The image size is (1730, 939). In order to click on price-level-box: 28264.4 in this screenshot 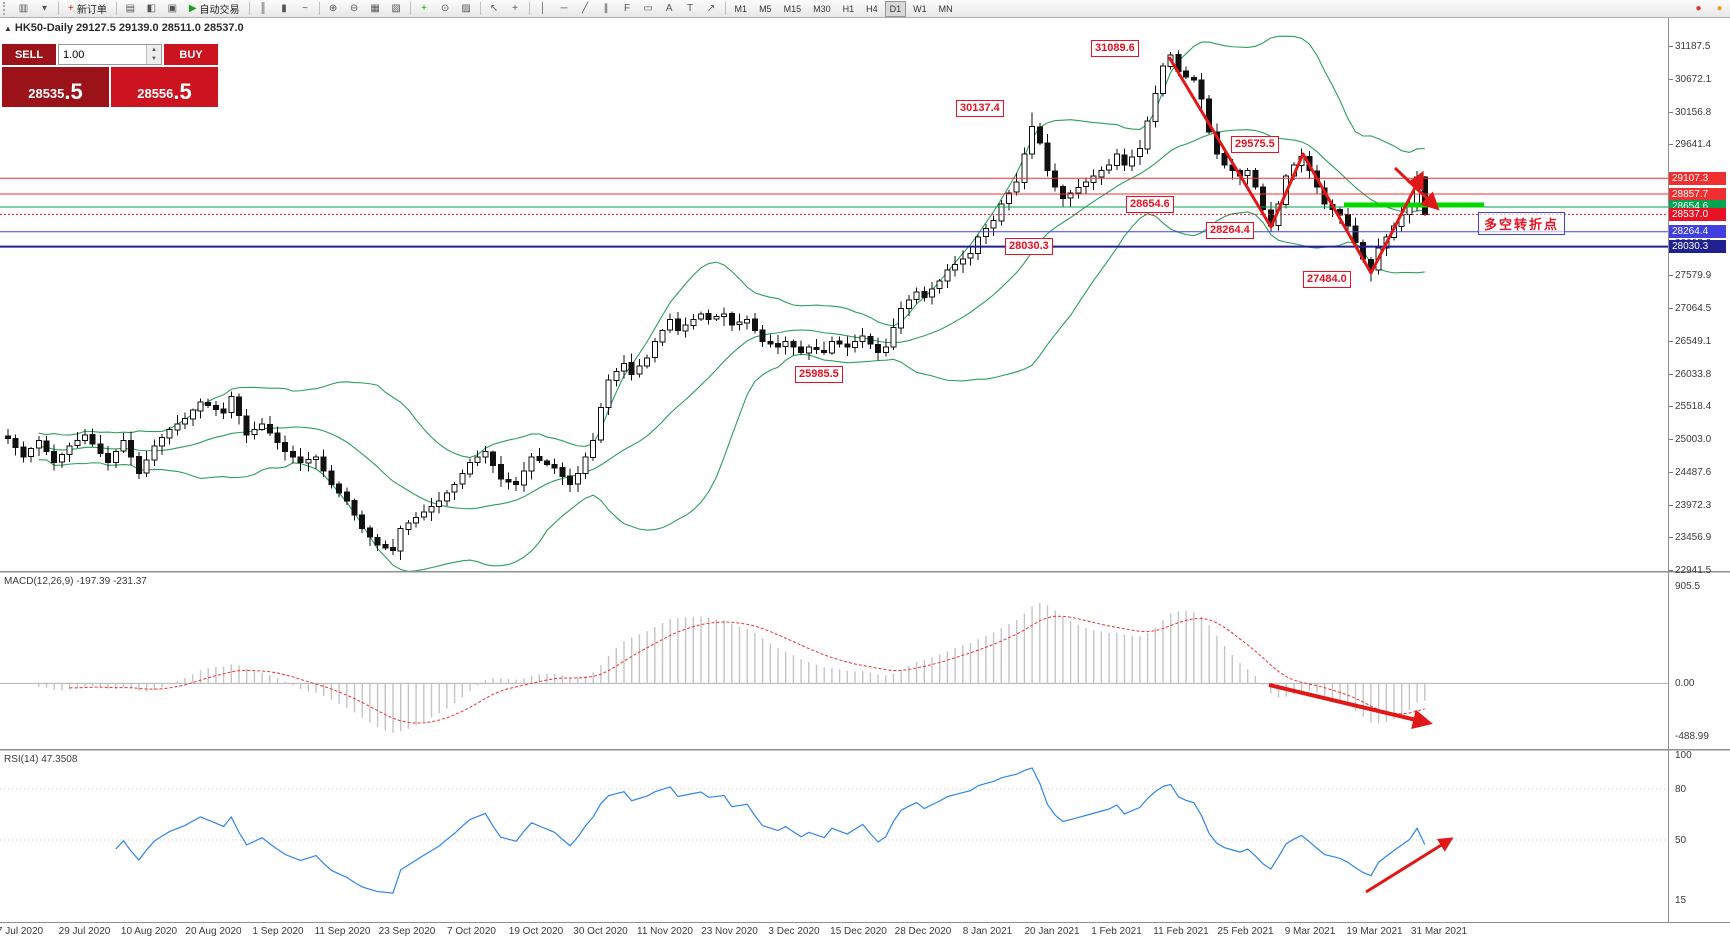, I will do `click(1697, 232)`.